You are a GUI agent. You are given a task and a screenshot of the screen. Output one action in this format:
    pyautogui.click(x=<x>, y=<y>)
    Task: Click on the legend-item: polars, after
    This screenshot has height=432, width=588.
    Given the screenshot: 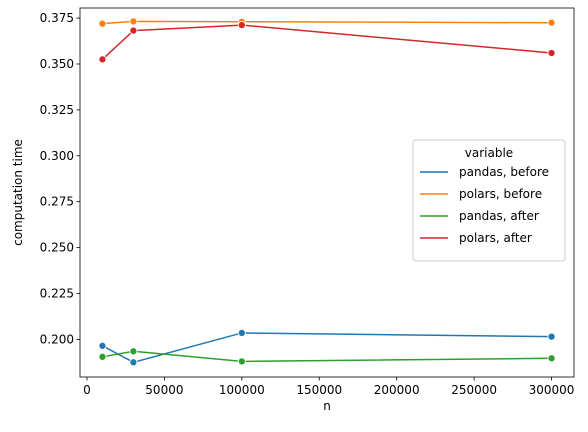 What is the action you would take?
    pyautogui.click(x=476, y=238)
    